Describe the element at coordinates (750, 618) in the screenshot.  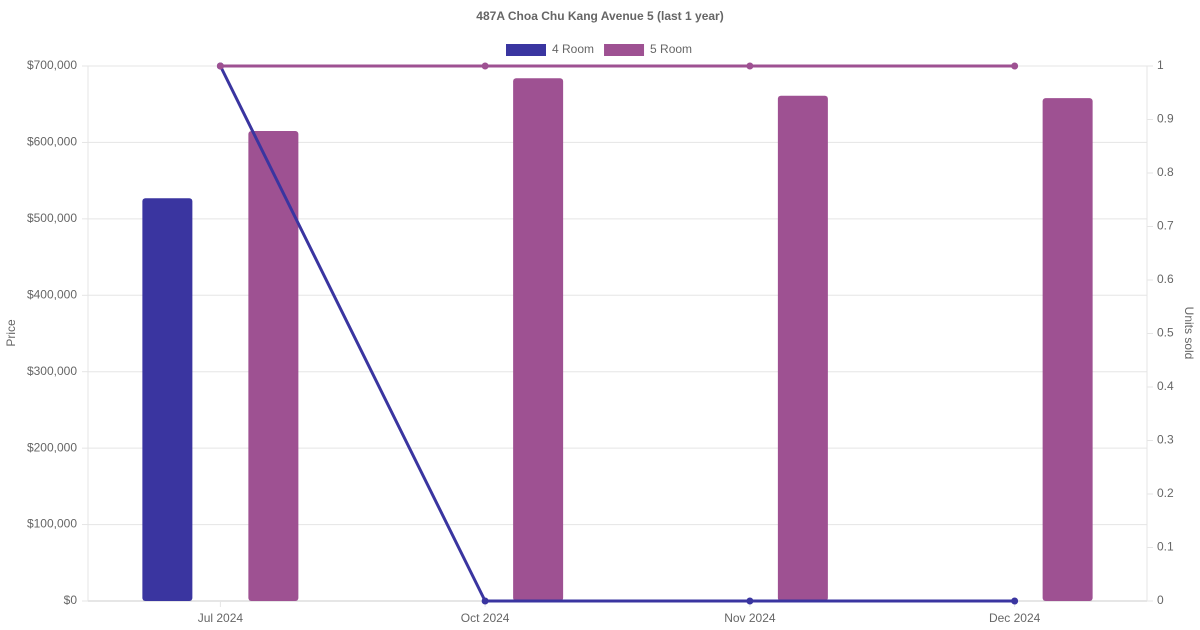
I see `x-tick-label: Nov 2024` at that location.